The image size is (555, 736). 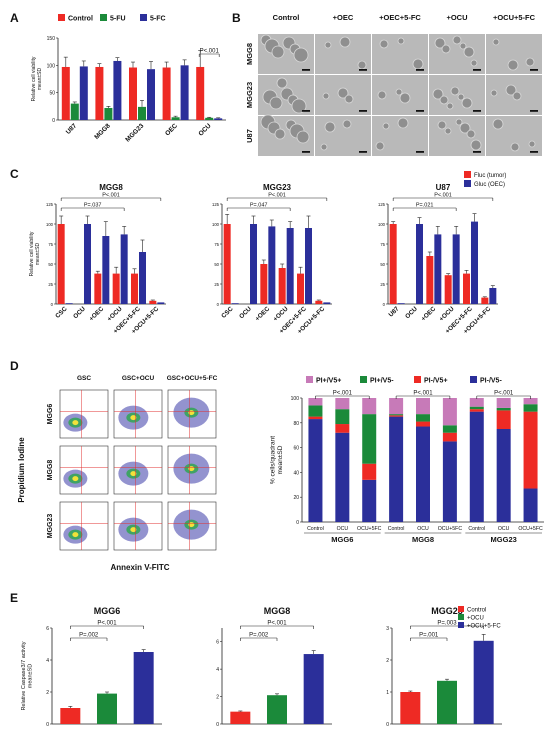 What do you see at coordinates (34, 78) in the screenshot?
I see `y-axis-label-line: Relative cell viability` at bounding box center [34, 78].